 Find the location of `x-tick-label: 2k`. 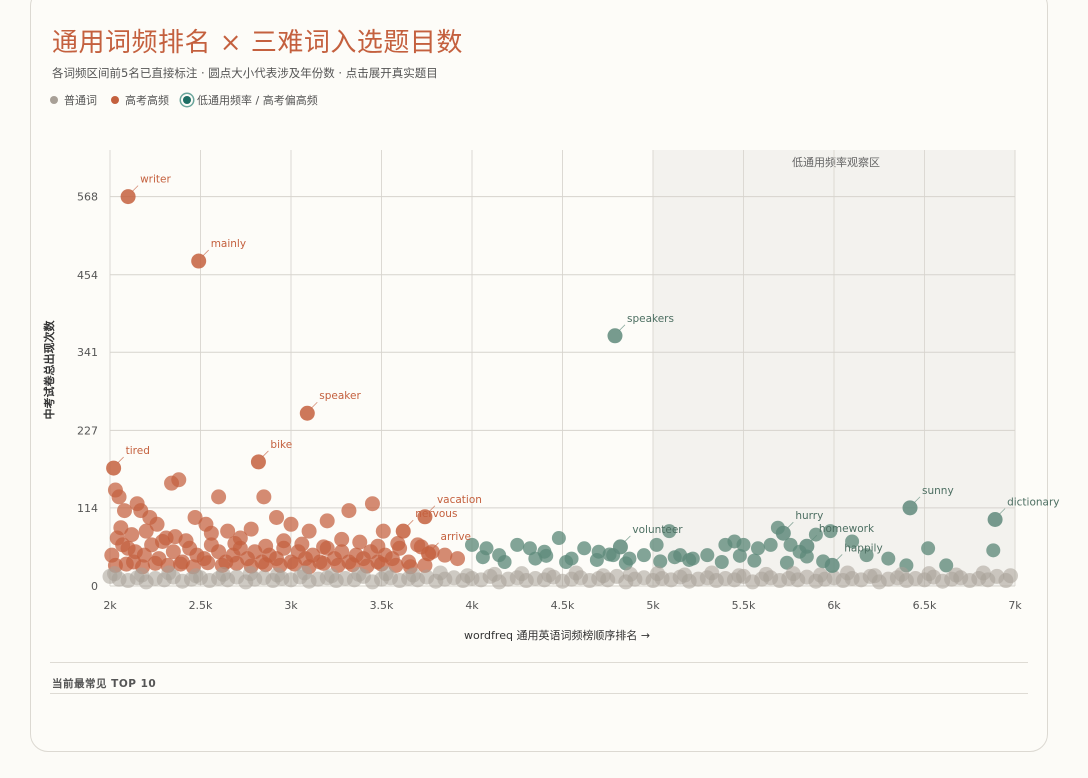

x-tick-label: 2k is located at coordinates (110, 605).